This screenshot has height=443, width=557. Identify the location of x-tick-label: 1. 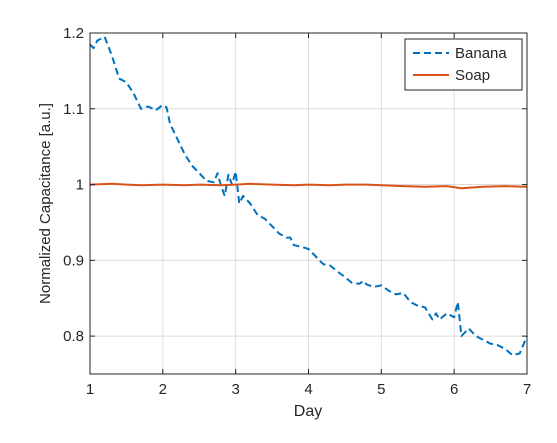
(90, 389).